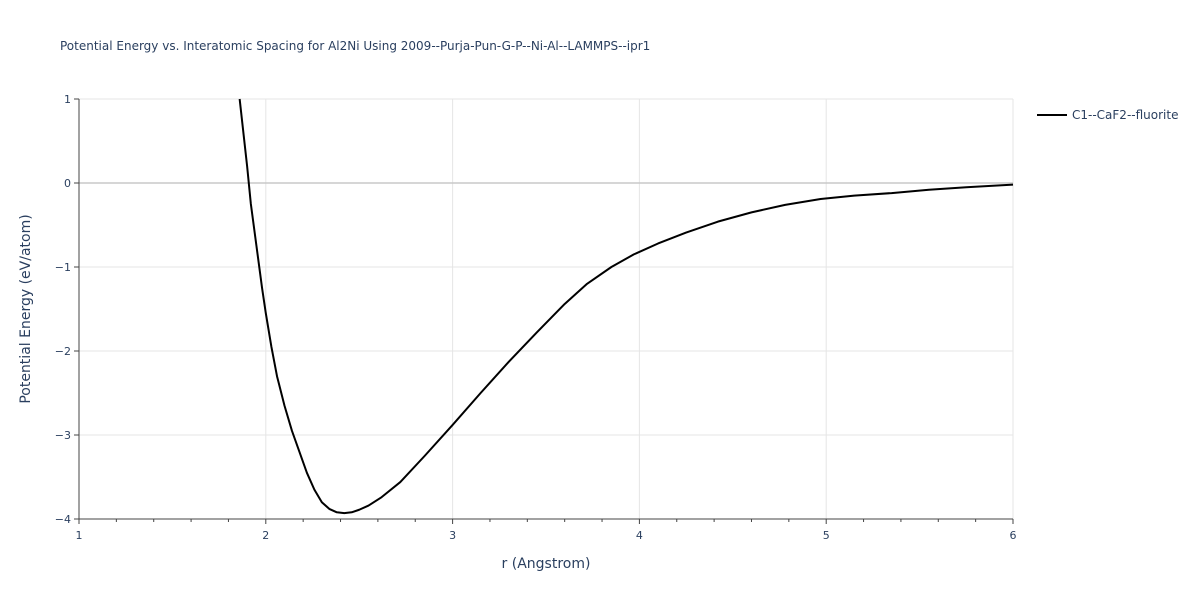  What do you see at coordinates (67, 309) in the screenshot?
I see `y-tick-labels: 1 0 −1 −2 −3 −4` at bounding box center [67, 309].